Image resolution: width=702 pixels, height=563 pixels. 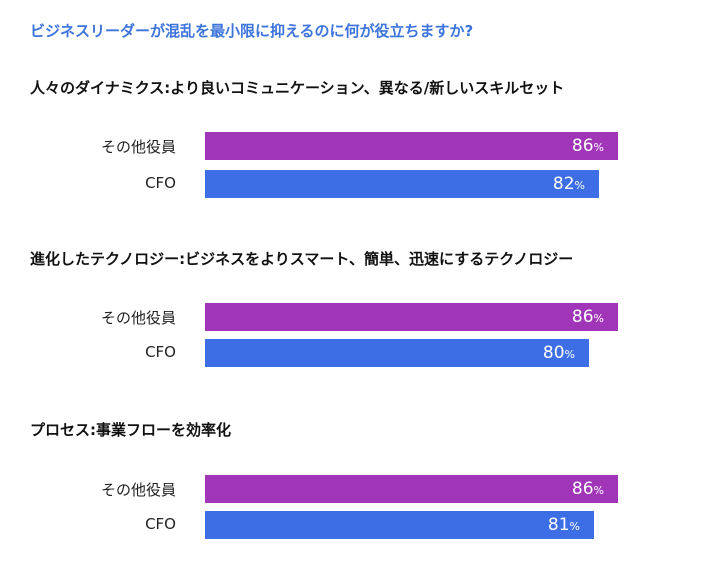 I want to click on group-title: 進化したテクノロジー:ビジネスをよりスマート、簡単、迅速にするテクノロジー, so click(x=302, y=259).